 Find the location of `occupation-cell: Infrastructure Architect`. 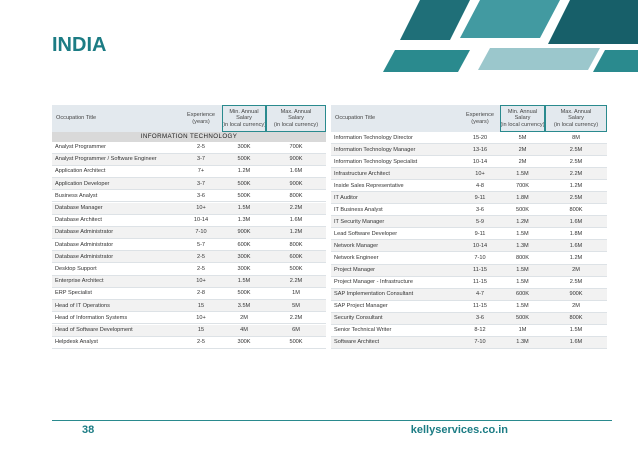

occupation-cell: Infrastructure Architect is located at coordinates (395, 174).